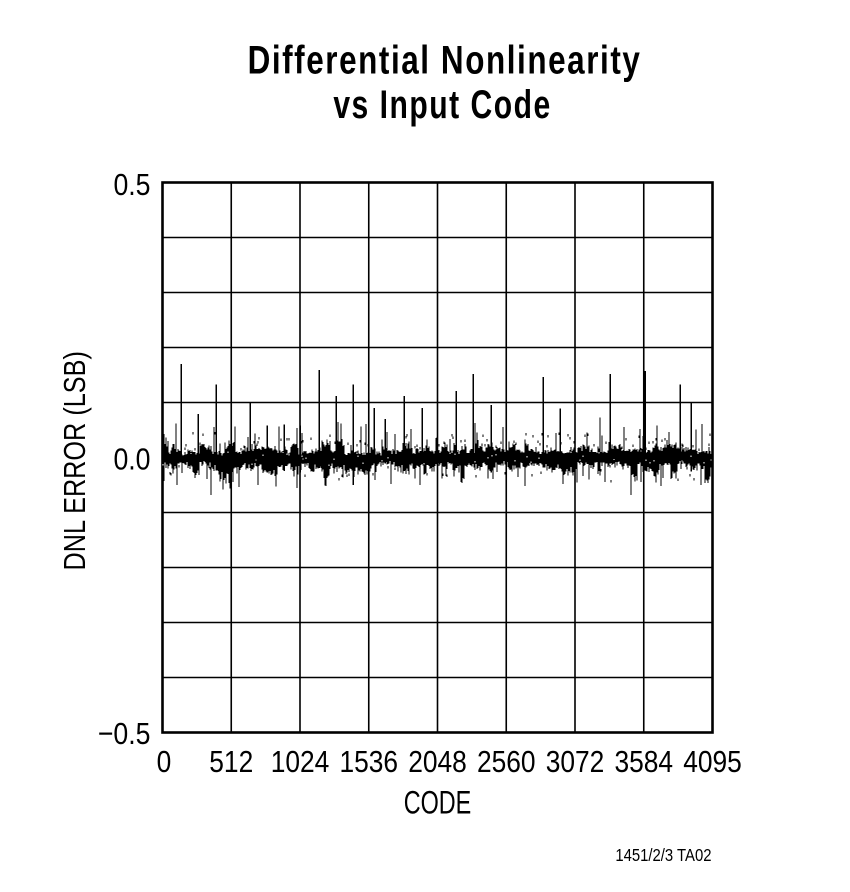 This screenshot has height=892, width=850. Describe the element at coordinates (131, 460) in the screenshot. I see `svg-text: 0.0` at that location.